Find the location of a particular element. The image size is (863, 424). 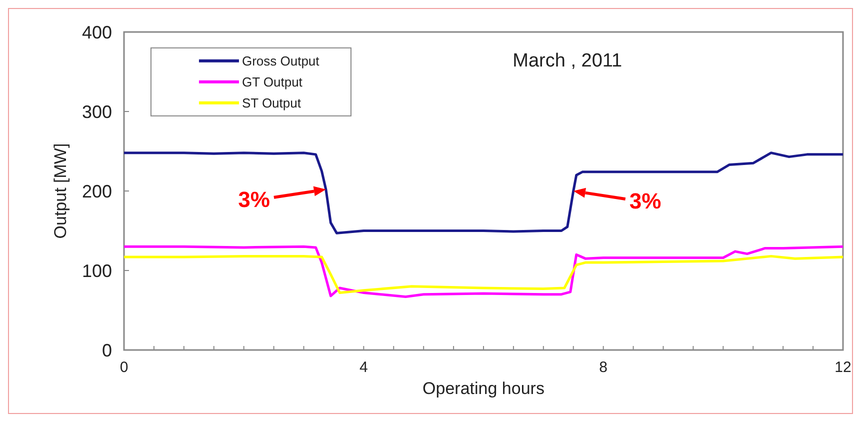

y-tick-label: 200 is located at coordinates (97, 191).